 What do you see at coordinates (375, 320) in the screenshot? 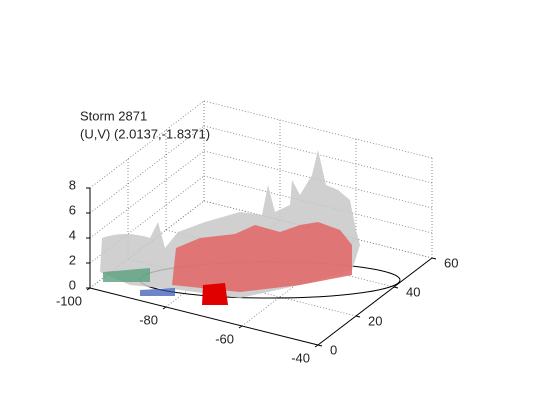
I see `y-tick-label: 20` at bounding box center [375, 320].